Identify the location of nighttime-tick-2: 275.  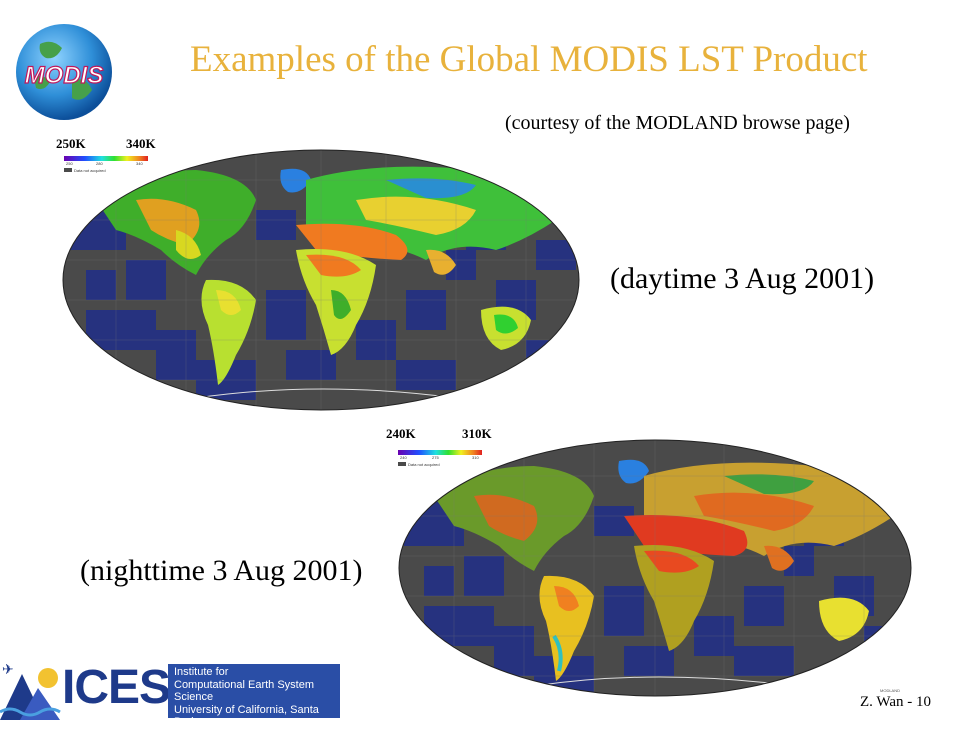
(435, 457).